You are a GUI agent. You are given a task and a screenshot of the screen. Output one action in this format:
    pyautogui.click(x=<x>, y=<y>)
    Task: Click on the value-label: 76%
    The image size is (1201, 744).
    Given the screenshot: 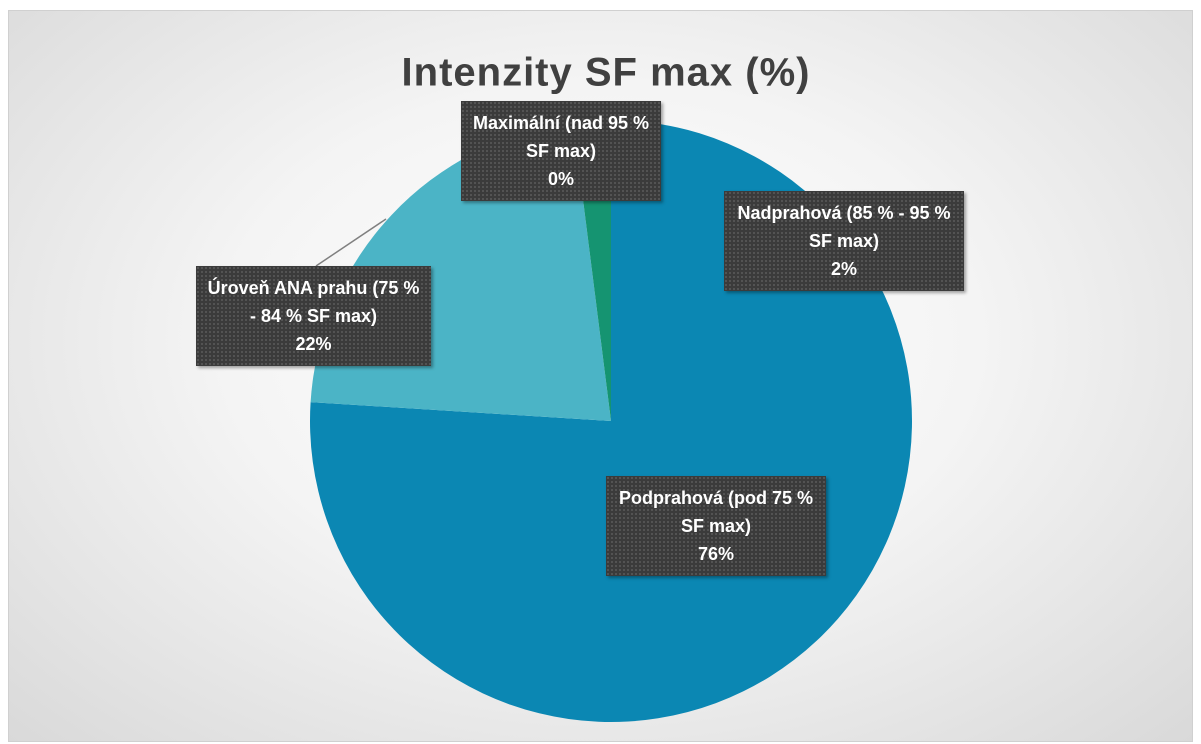 What is the action you would take?
    pyautogui.click(x=716, y=554)
    